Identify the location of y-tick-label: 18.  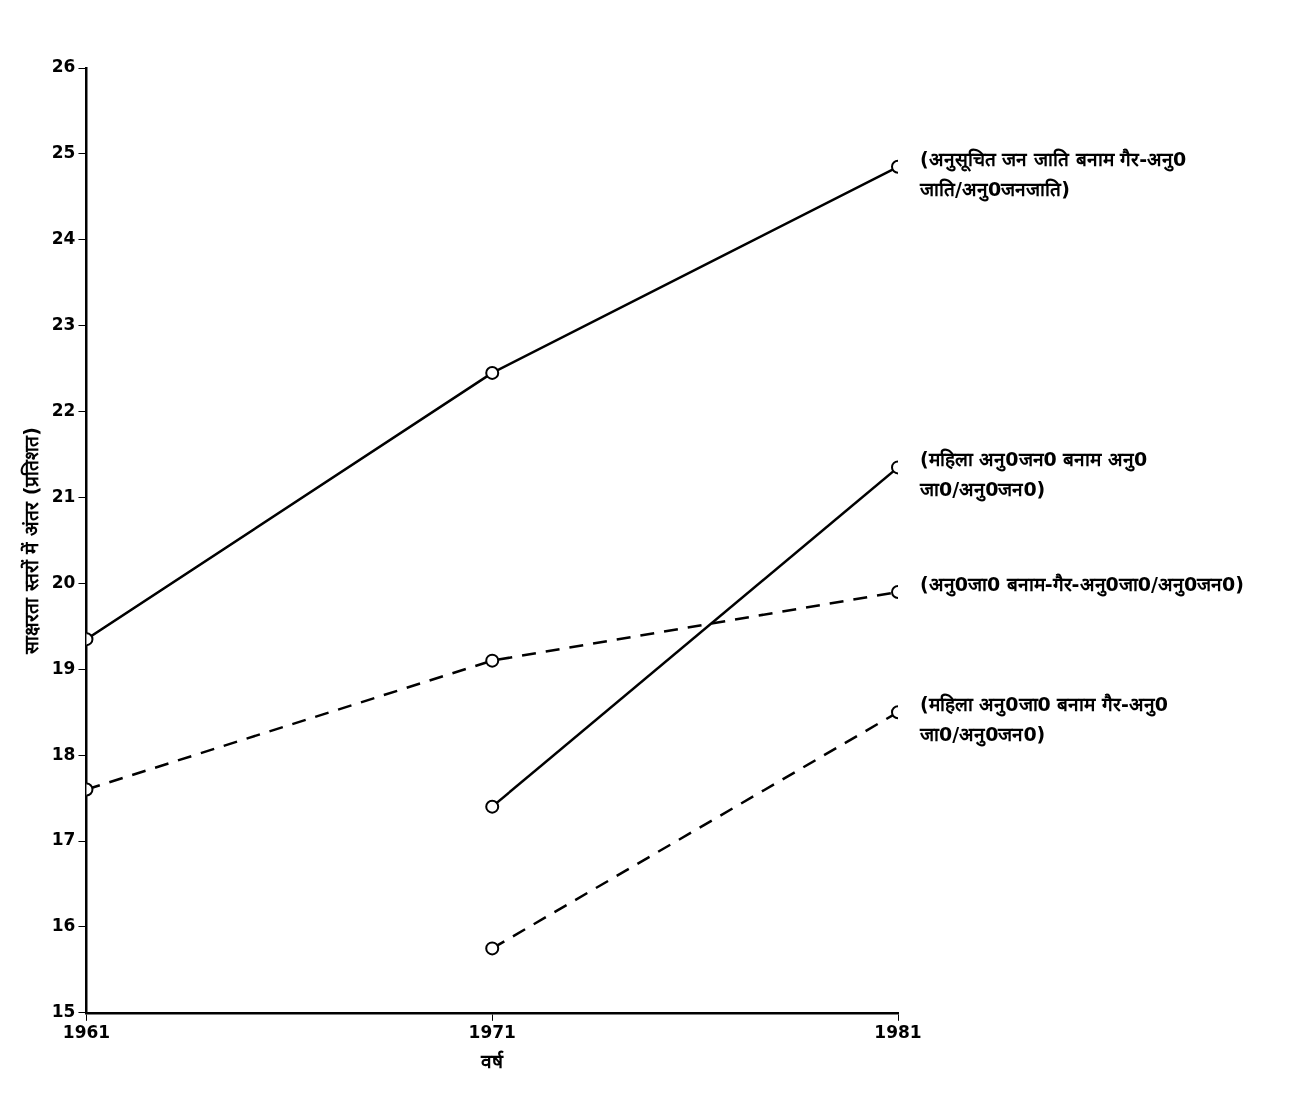
(63, 753).